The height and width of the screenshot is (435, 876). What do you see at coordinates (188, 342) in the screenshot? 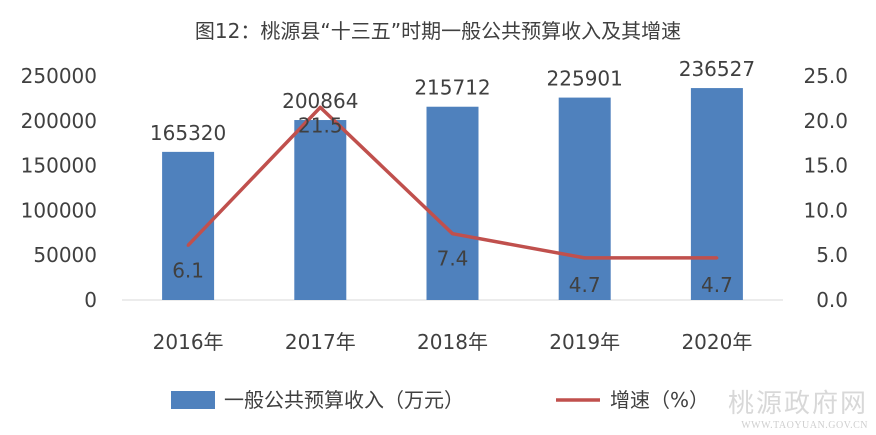
I see `x-axis-tick: 2016年` at bounding box center [188, 342].